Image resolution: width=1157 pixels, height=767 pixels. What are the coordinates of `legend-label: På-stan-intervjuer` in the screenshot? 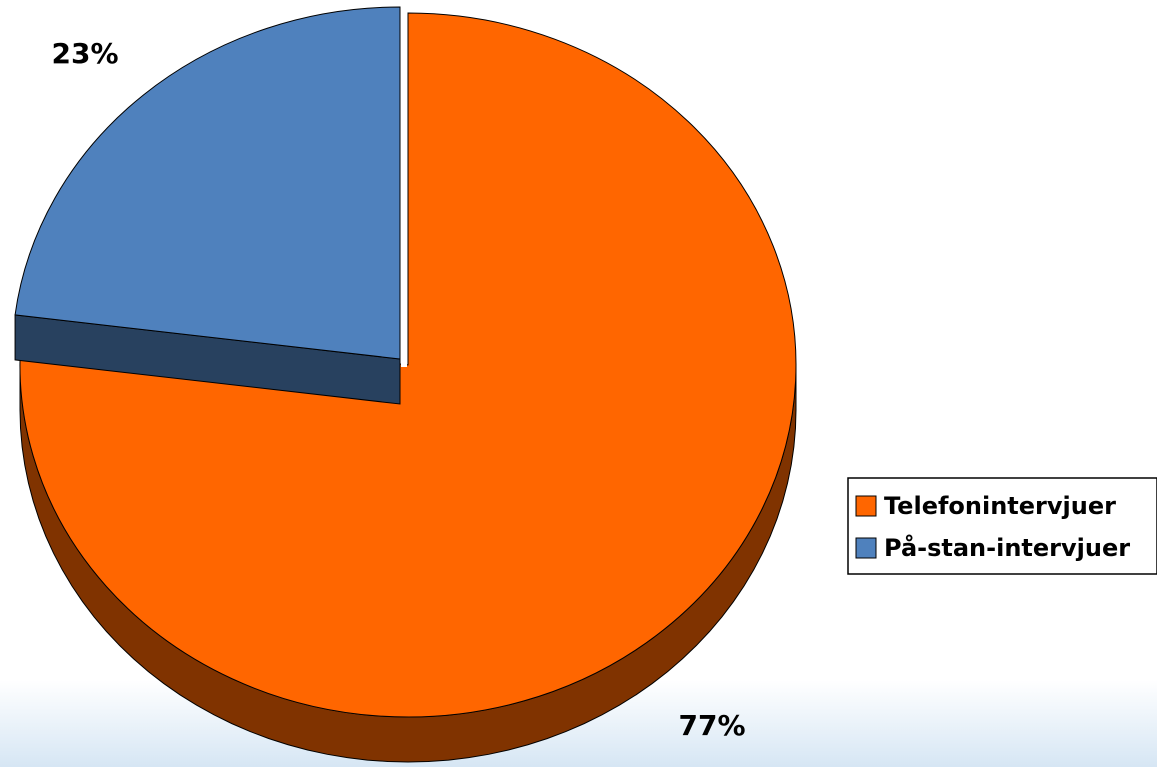 It's located at (1007, 547).